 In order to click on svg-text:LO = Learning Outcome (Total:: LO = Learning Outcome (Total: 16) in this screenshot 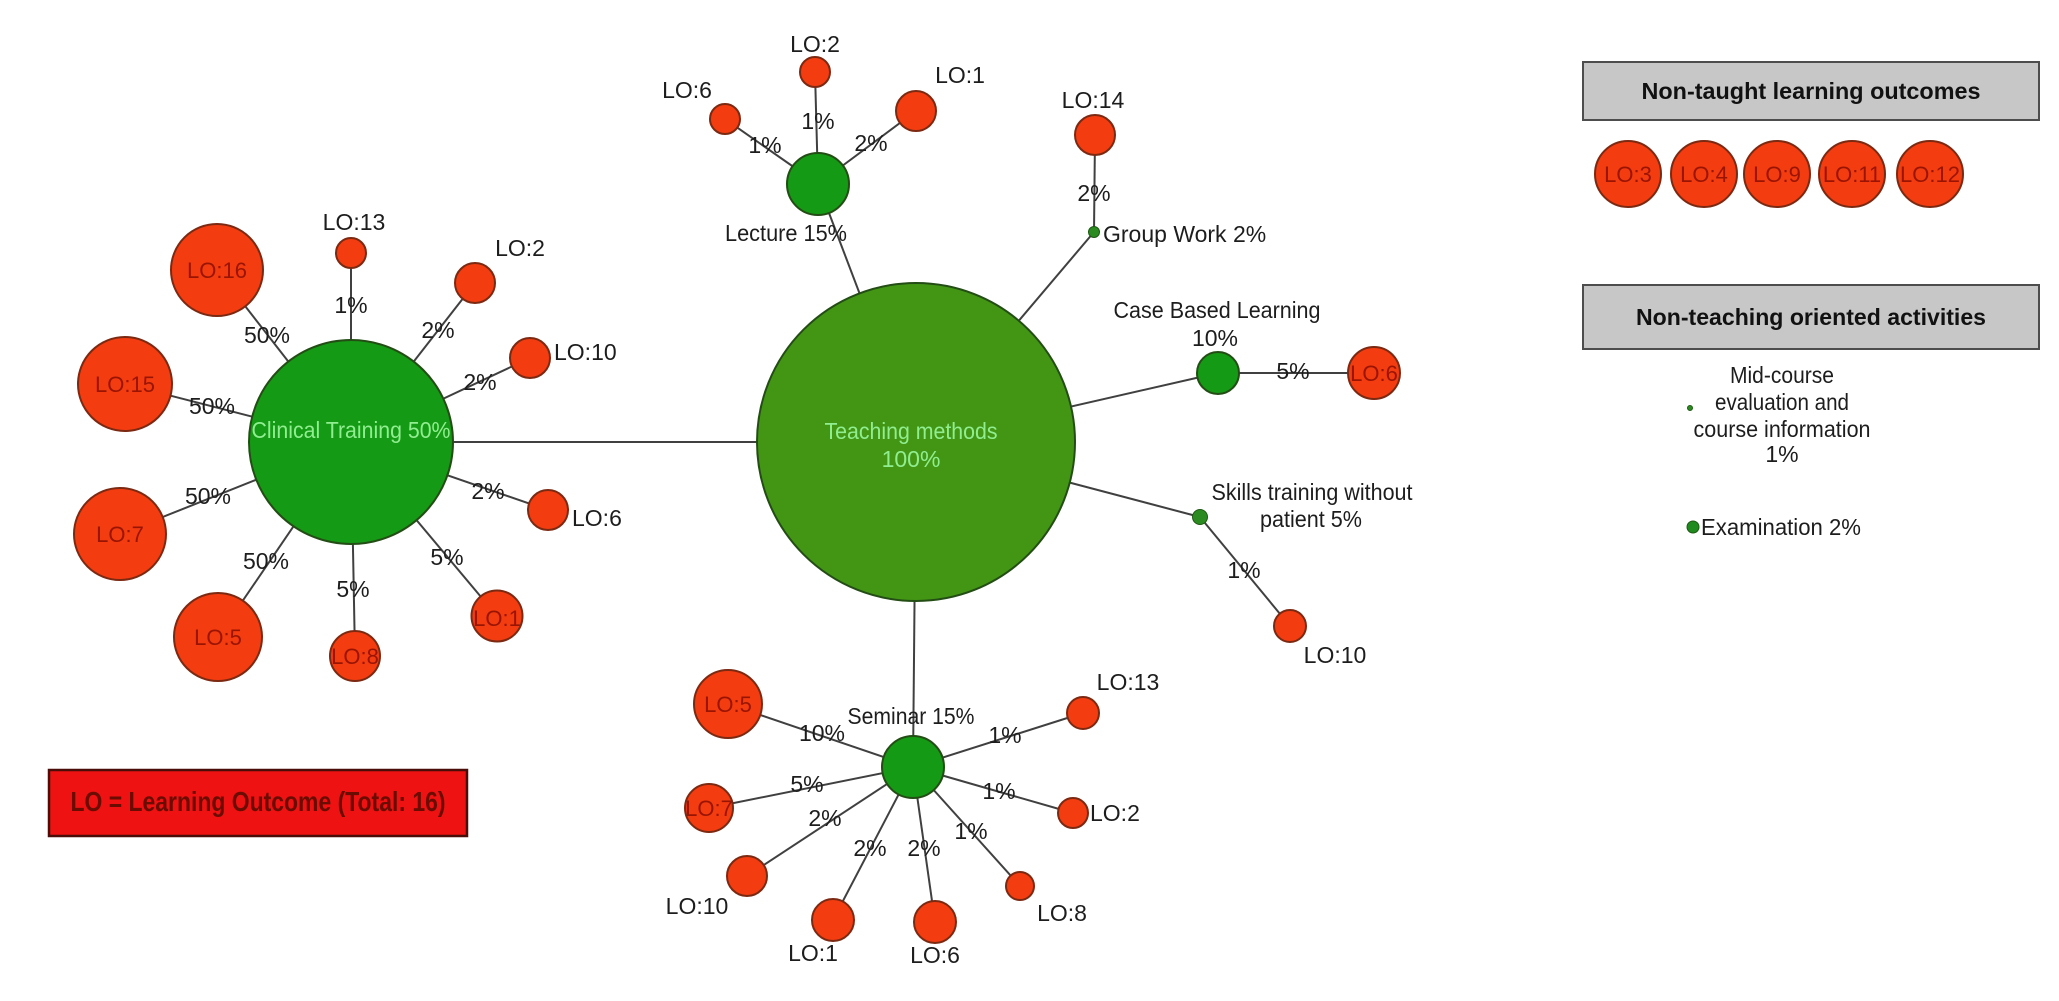, I will do `click(258, 801)`.